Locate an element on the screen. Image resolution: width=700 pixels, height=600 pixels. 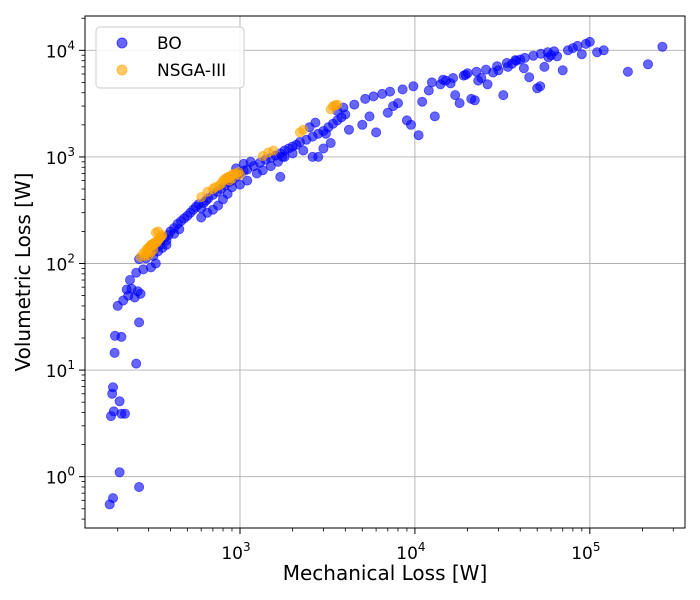
x-axis-ticks: 10³ 10⁴ 10⁵ is located at coordinates (395, 546).